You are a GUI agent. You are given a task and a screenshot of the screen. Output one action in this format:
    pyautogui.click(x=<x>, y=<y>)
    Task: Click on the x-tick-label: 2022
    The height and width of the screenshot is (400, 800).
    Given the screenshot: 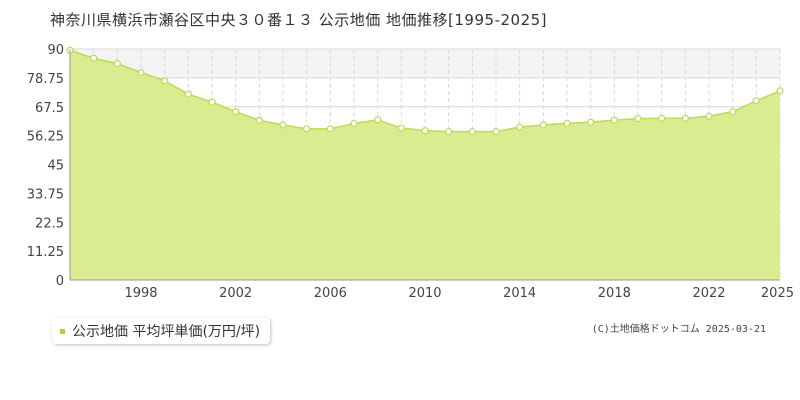 What is the action you would take?
    pyautogui.click(x=708, y=293)
    